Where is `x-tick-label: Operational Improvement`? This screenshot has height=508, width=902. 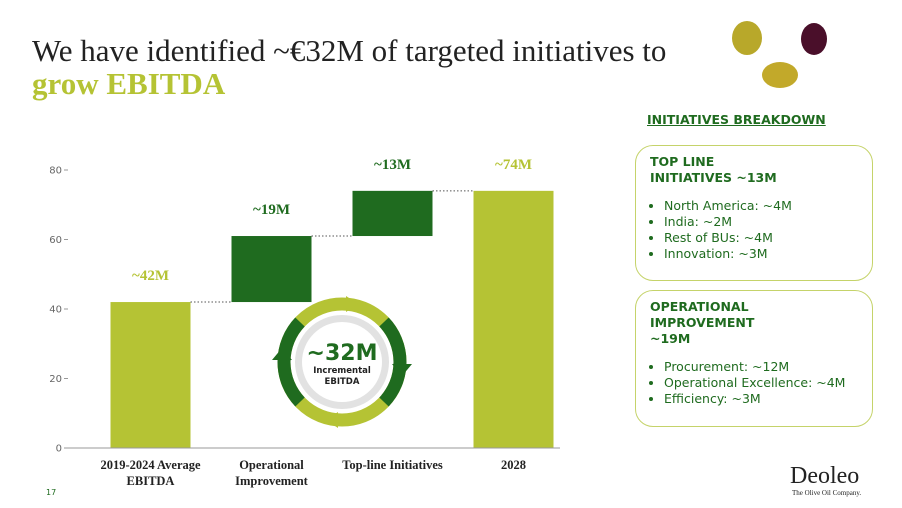
x-tick-label: Operational Improvement is located at coordinates (271, 473).